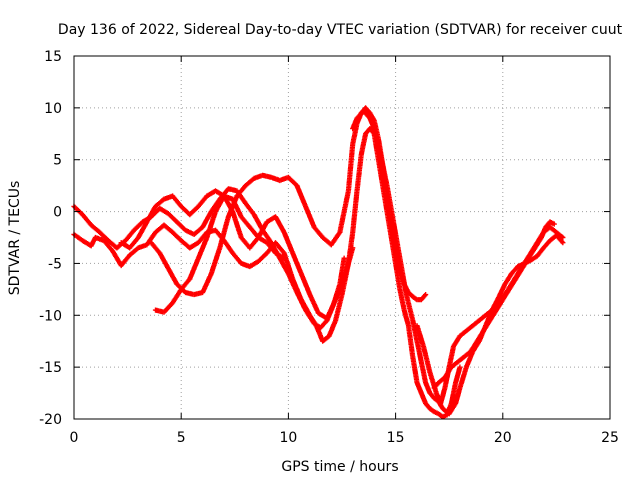  I want to click on y-axis-label: SDTVAR / TECUs, so click(15, 238).